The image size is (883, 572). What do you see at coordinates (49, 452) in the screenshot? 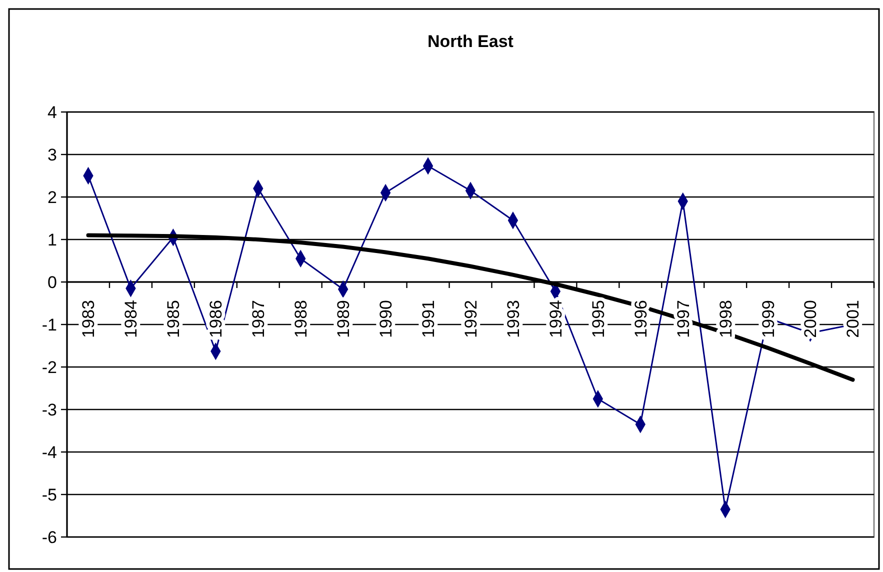
I see `y-tick-label: -4` at bounding box center [49, 452].